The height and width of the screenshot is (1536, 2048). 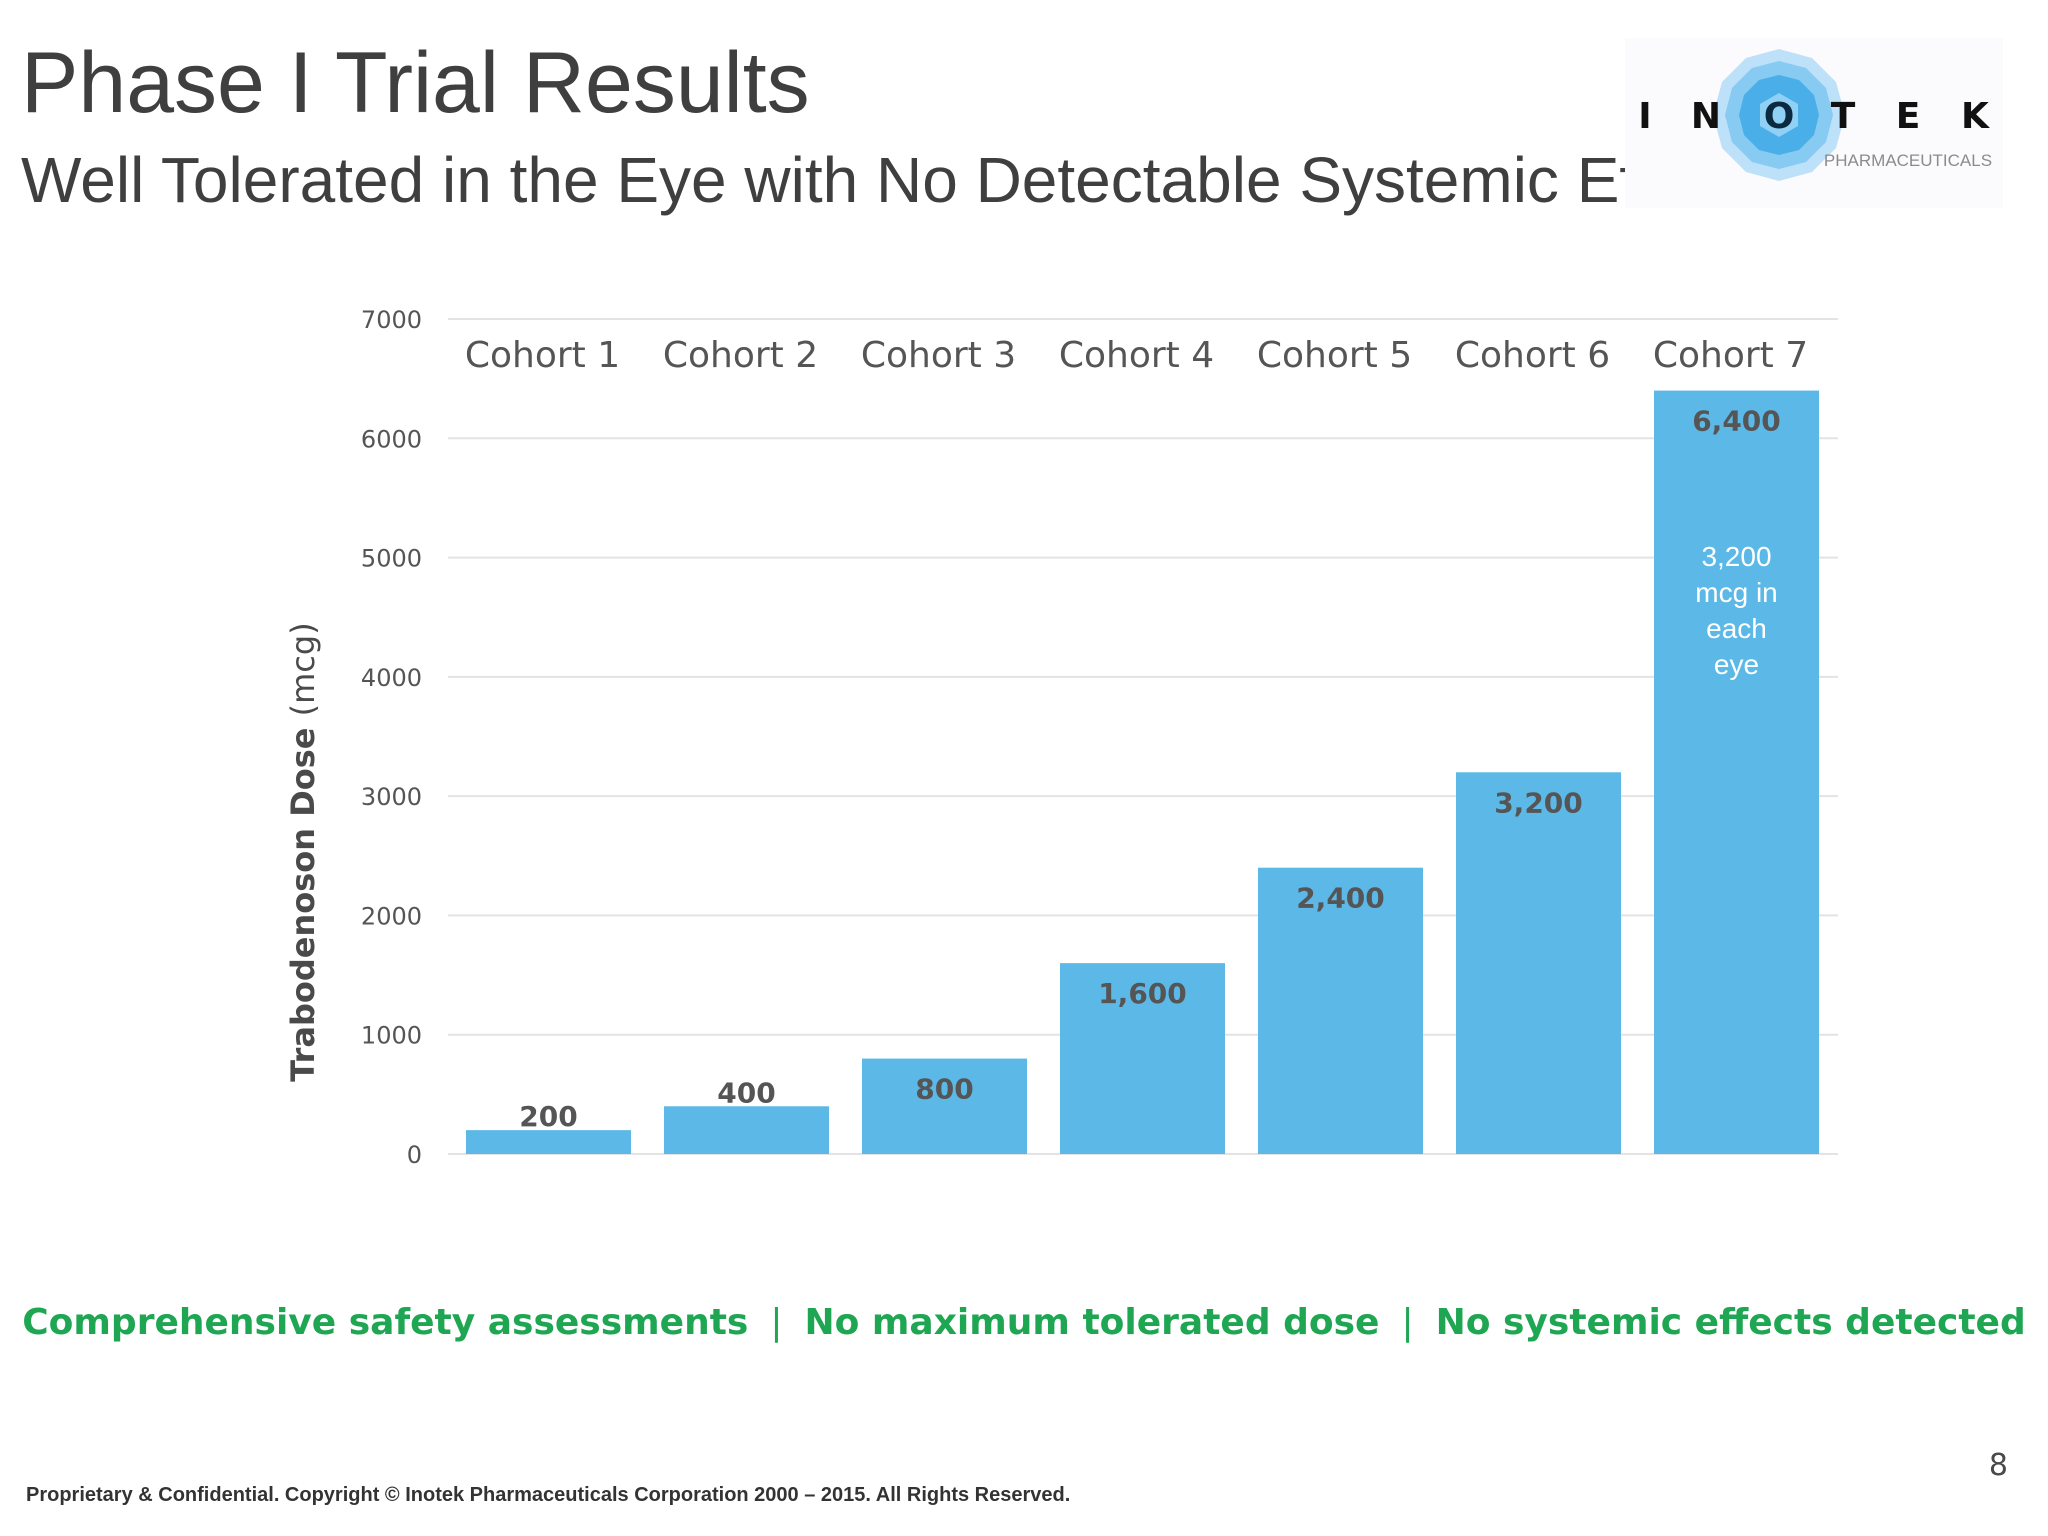 What do you see at coordinates (385, 1322) in the screenshot?
I see `tagline-safety: Comprehensive safety assessments` at bounding box center [385, 1322].